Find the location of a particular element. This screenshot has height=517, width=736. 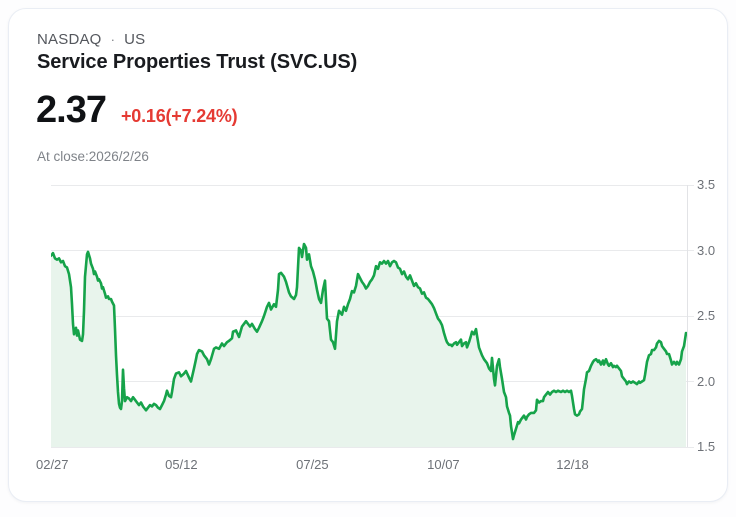

x-tick-label: 02/27 is located at coordinates (52, 464).